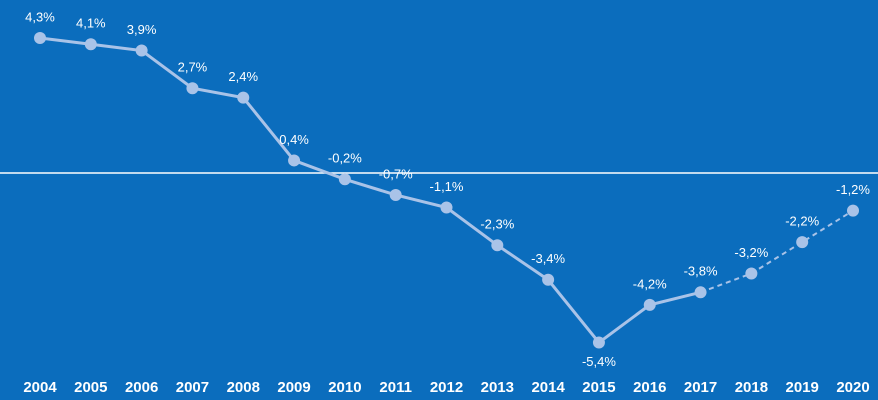 Image resolution: width=878 pixels, height=400 pixels. I want to click on x-tick-label: 2014, so click(548, 387).